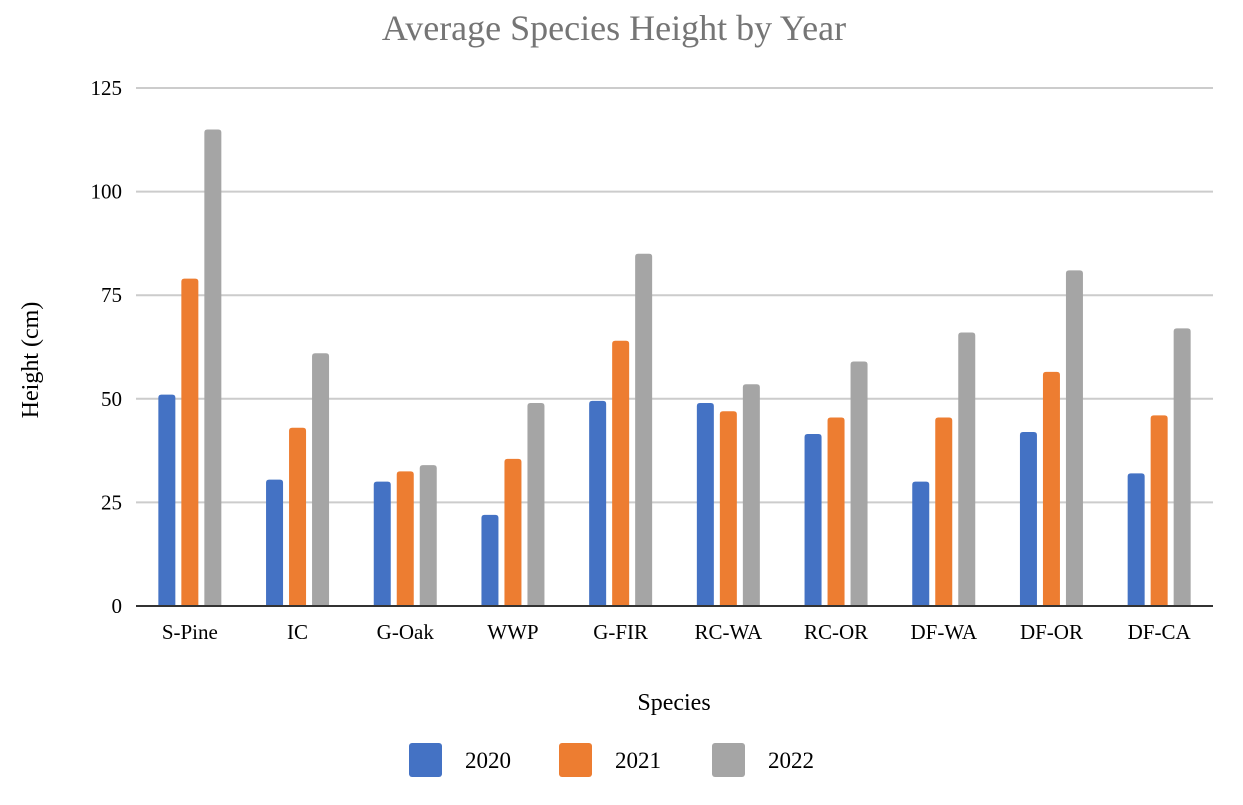 The height and width of the screenshot is (805, 1243). Describe the element at coordinates (751, 495) in the screenshot. I see `bar-2022-RC-WA` at that location.